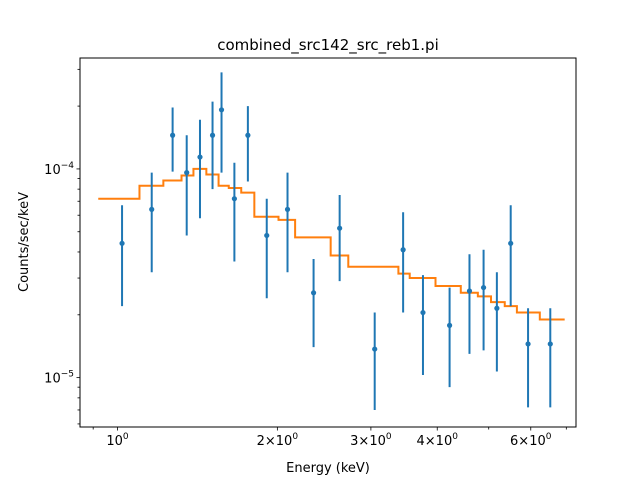 The width and height of the screenshot is (640, 480). I want to click on x-axis: 100 2×100 3×100 4×100 6×100, so click(329, 438).